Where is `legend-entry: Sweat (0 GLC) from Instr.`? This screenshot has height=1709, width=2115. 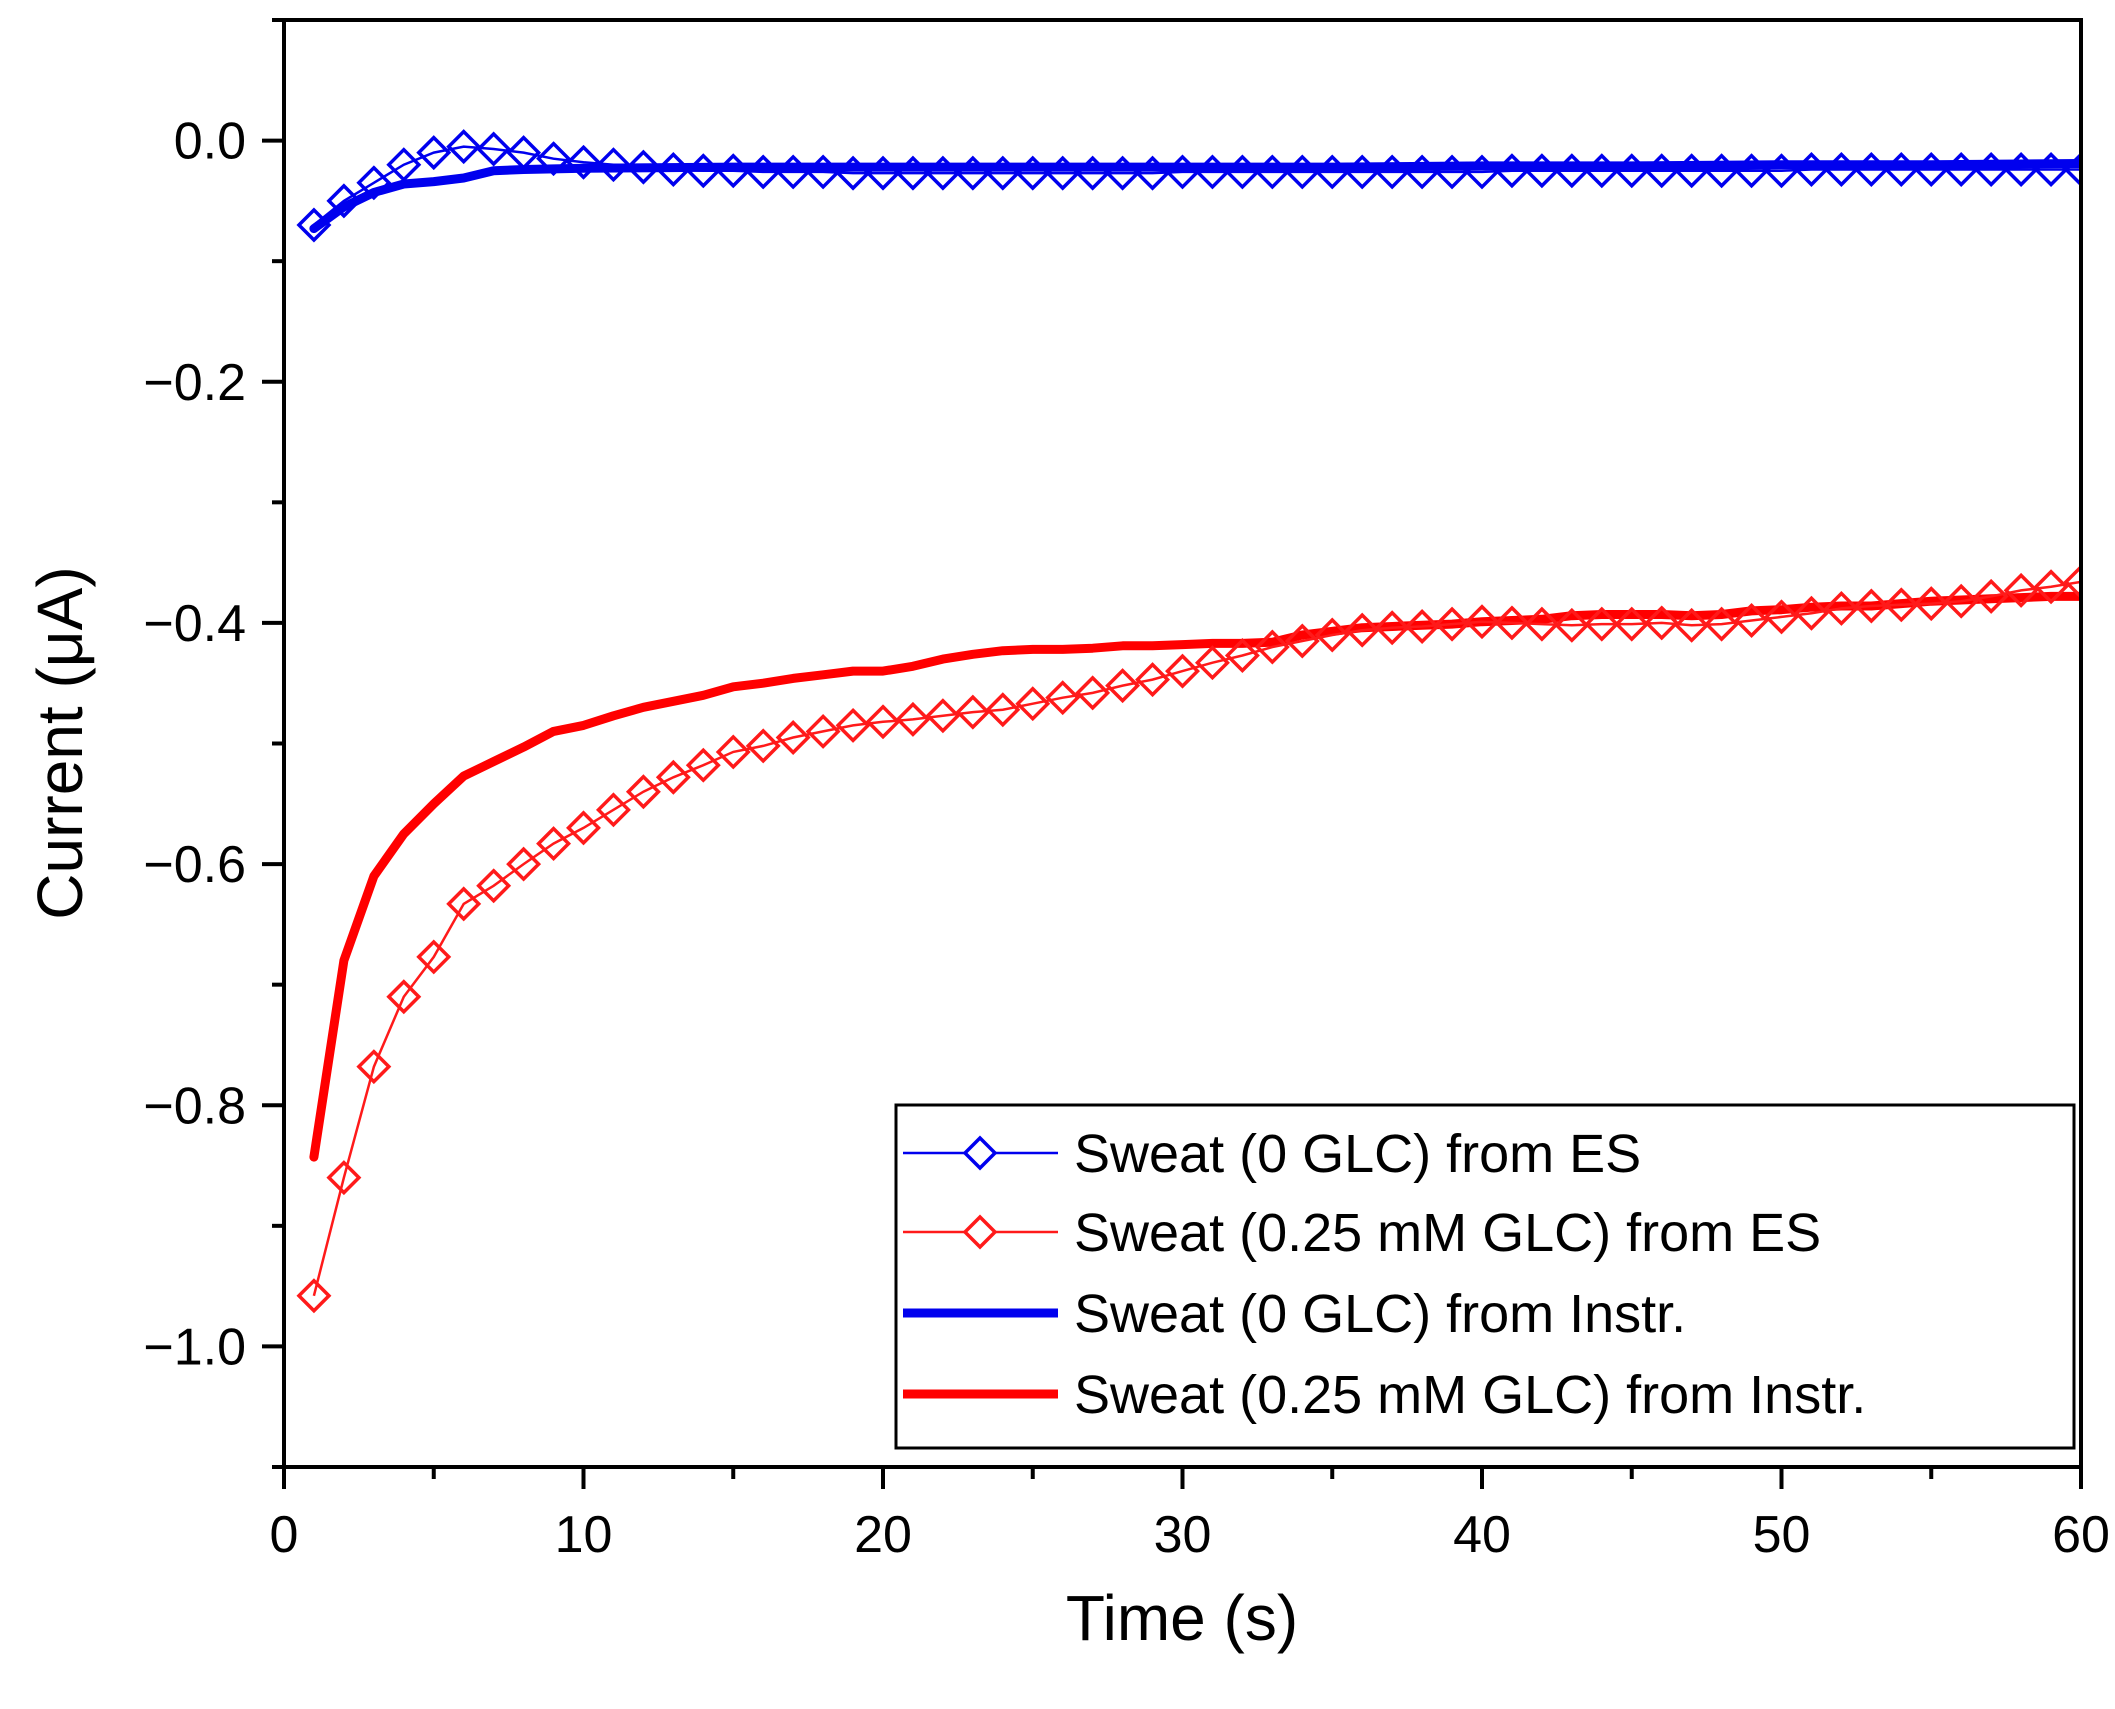 legend-entry: Sweat (0 GLC) from Instr. is located at coordinates (1294, 1314).